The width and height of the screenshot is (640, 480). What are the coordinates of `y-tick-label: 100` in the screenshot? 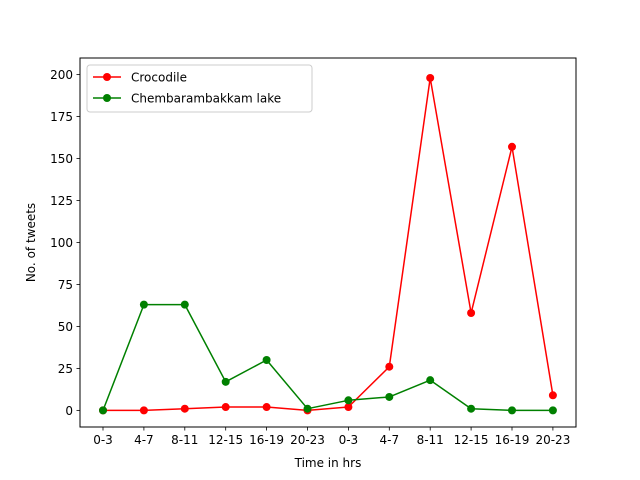 It's located at (61, 243).